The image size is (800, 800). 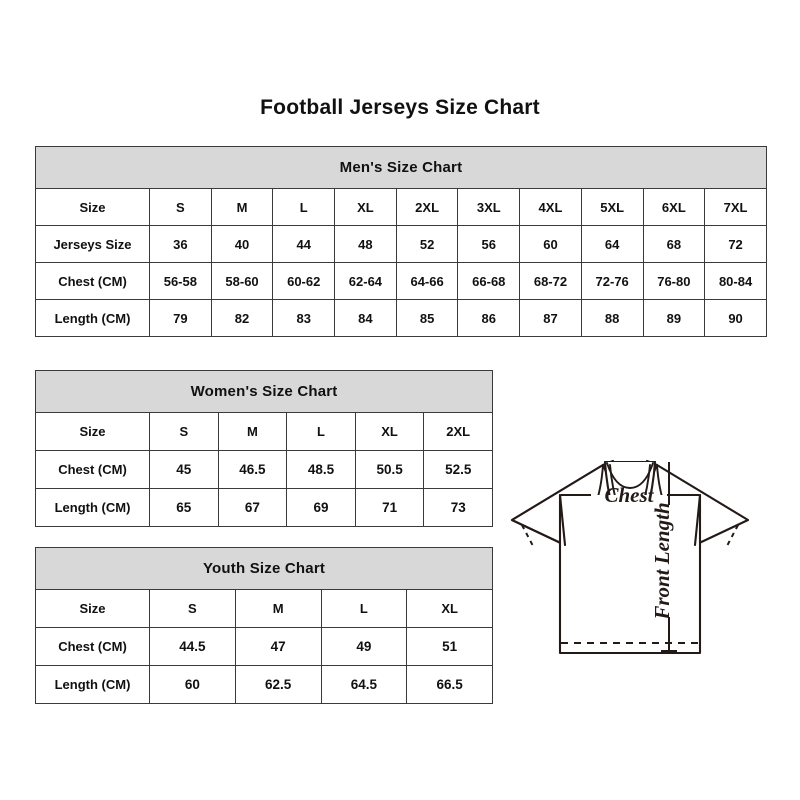 What do you see at coordinates (489, 244) in the screenshot?
I see `table-cell: 56` at bounding box center [489, 244].